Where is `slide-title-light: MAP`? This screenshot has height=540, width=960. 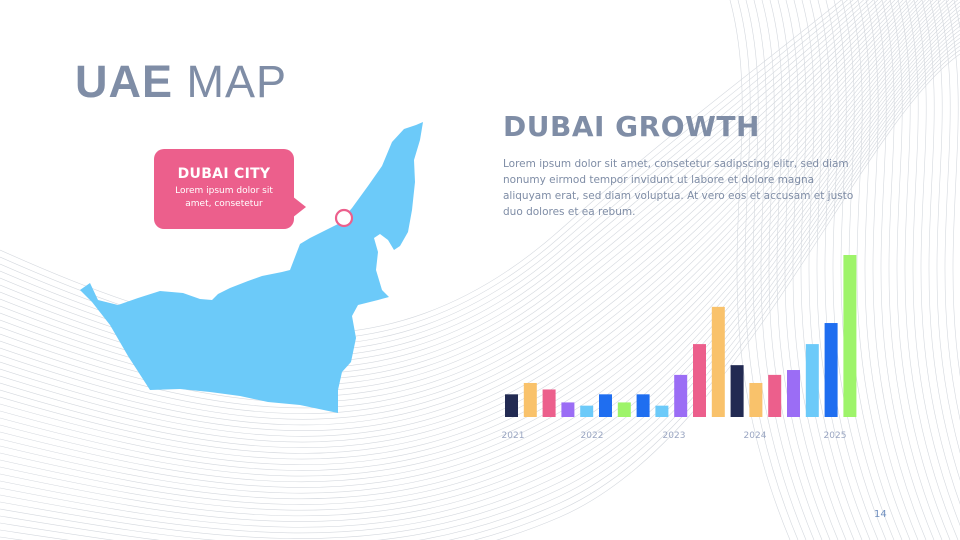 slide-title-light: MAP is located at coordinates (237, 81).